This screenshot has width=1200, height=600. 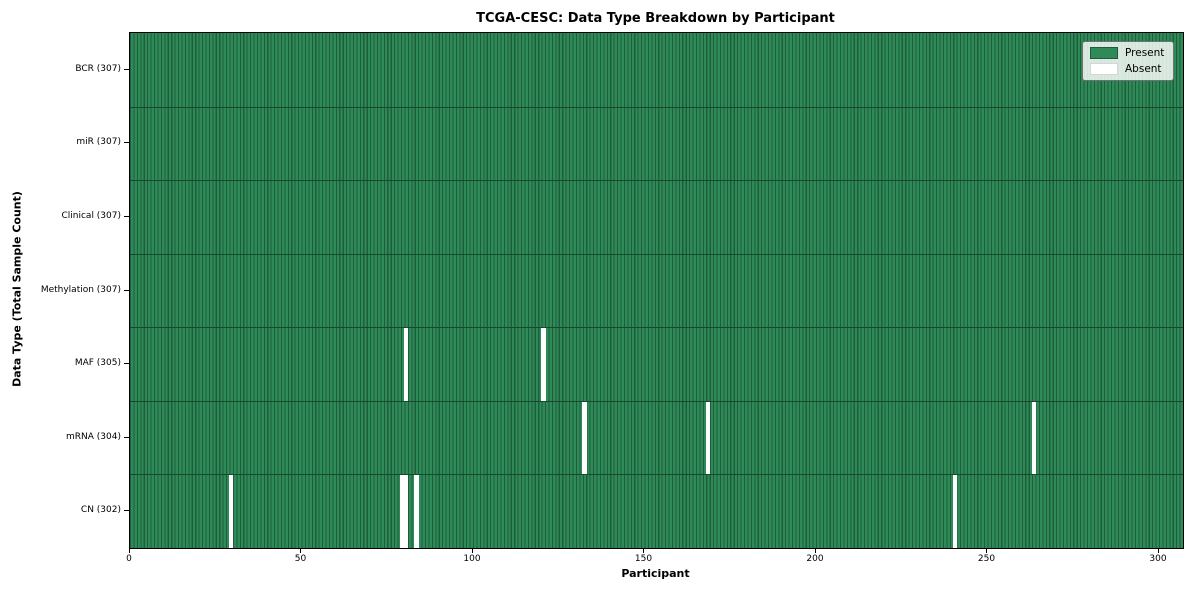 I want to click on x-tick-label: 50, so click(x=300, y=559).